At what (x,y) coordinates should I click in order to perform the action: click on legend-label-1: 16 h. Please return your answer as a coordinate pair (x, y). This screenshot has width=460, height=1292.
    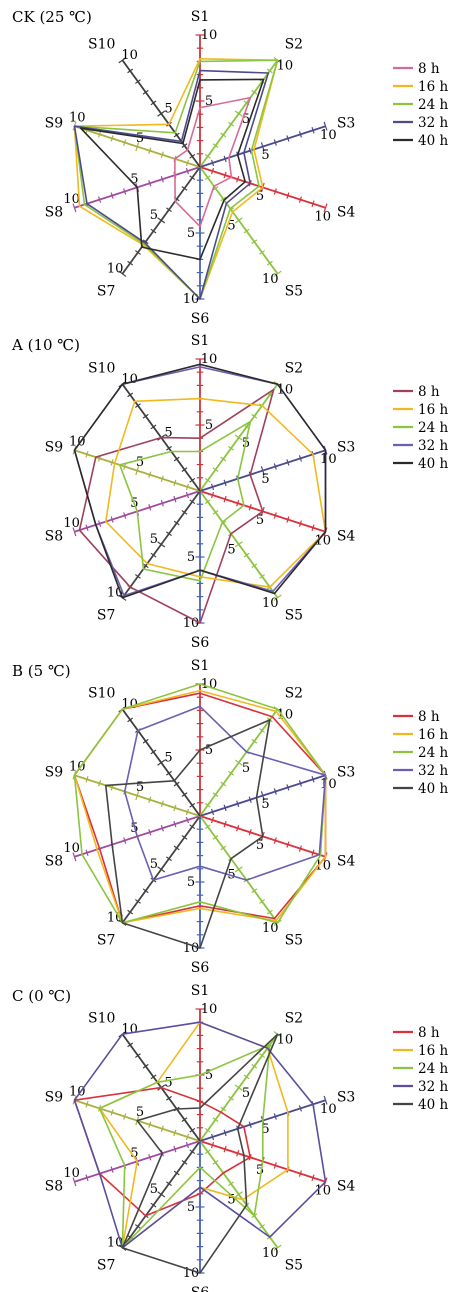
    Looking at the image, I should click on (433, 87).